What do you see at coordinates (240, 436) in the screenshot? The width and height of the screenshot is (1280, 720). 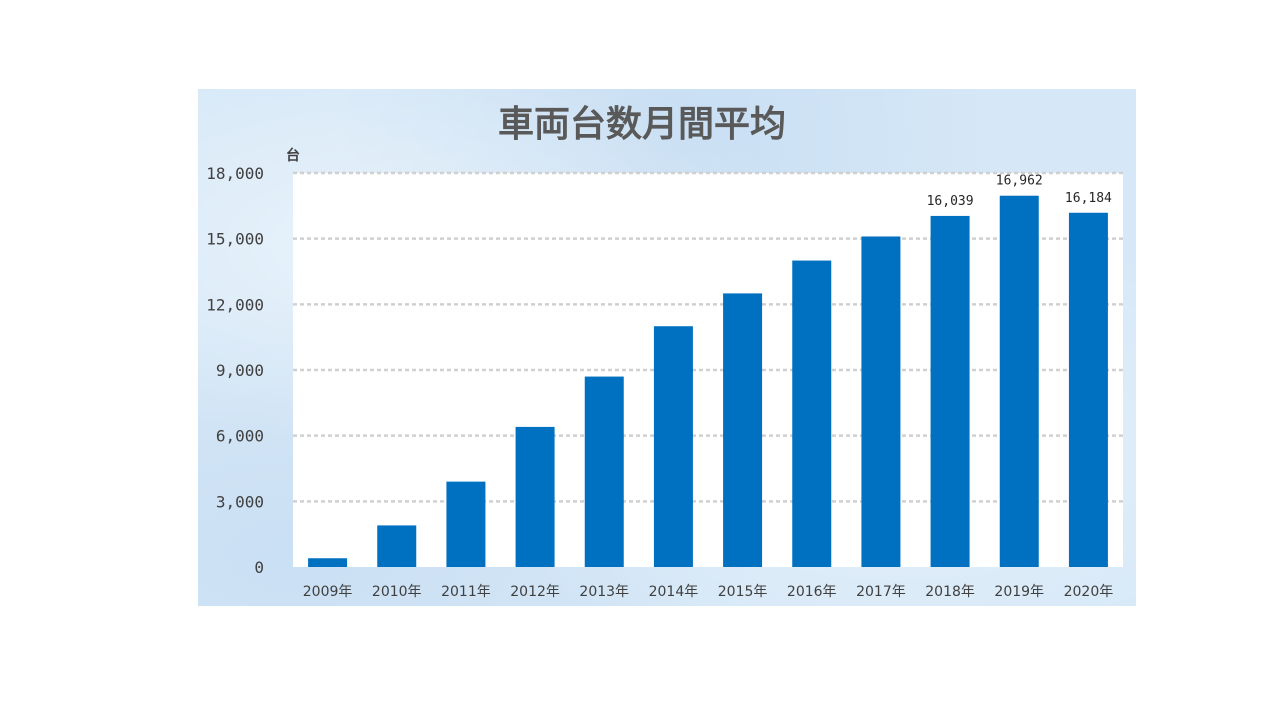 I see `y-tick-label: 6,000` at bounding box center [240, 436].